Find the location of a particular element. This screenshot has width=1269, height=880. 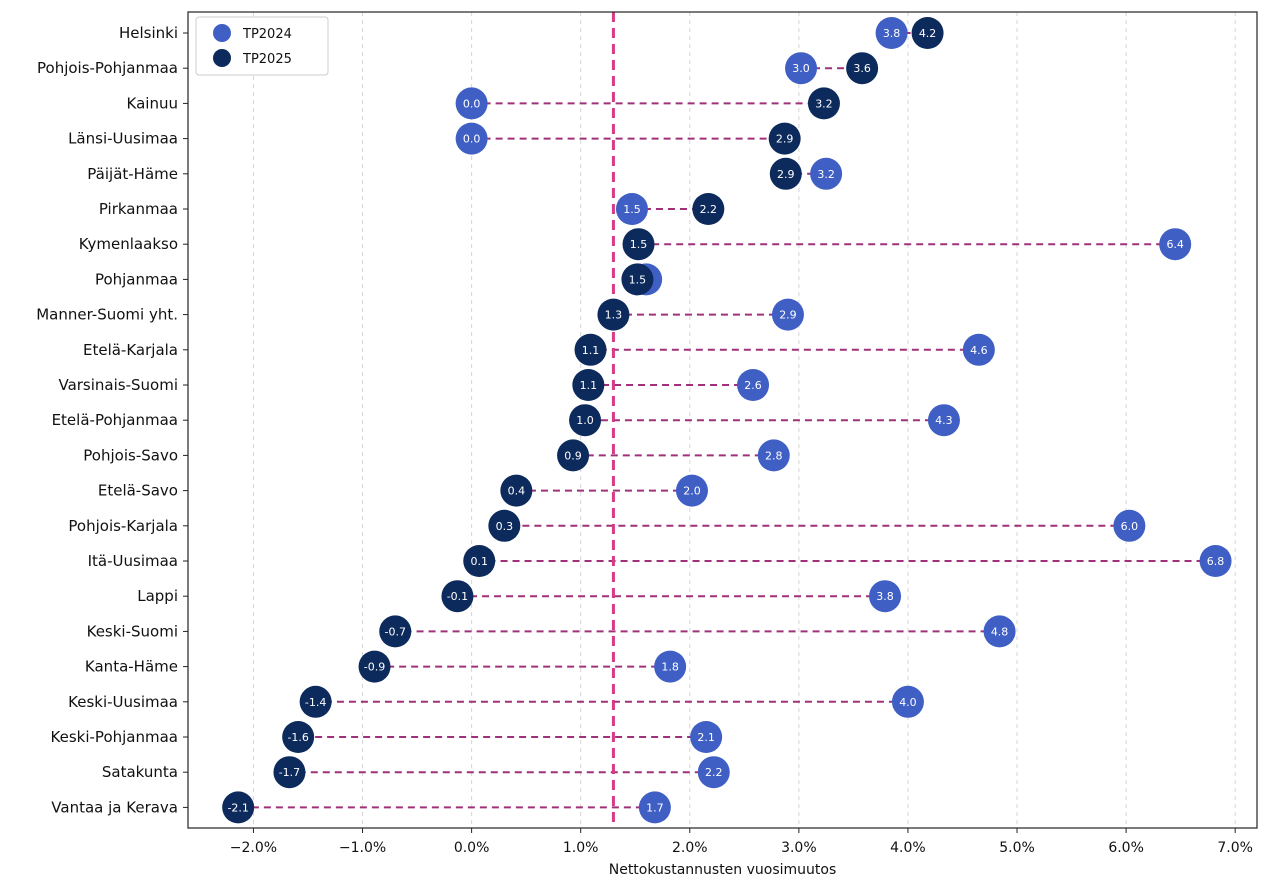

data-label: 0.9 is located at coordinates (573, 455).